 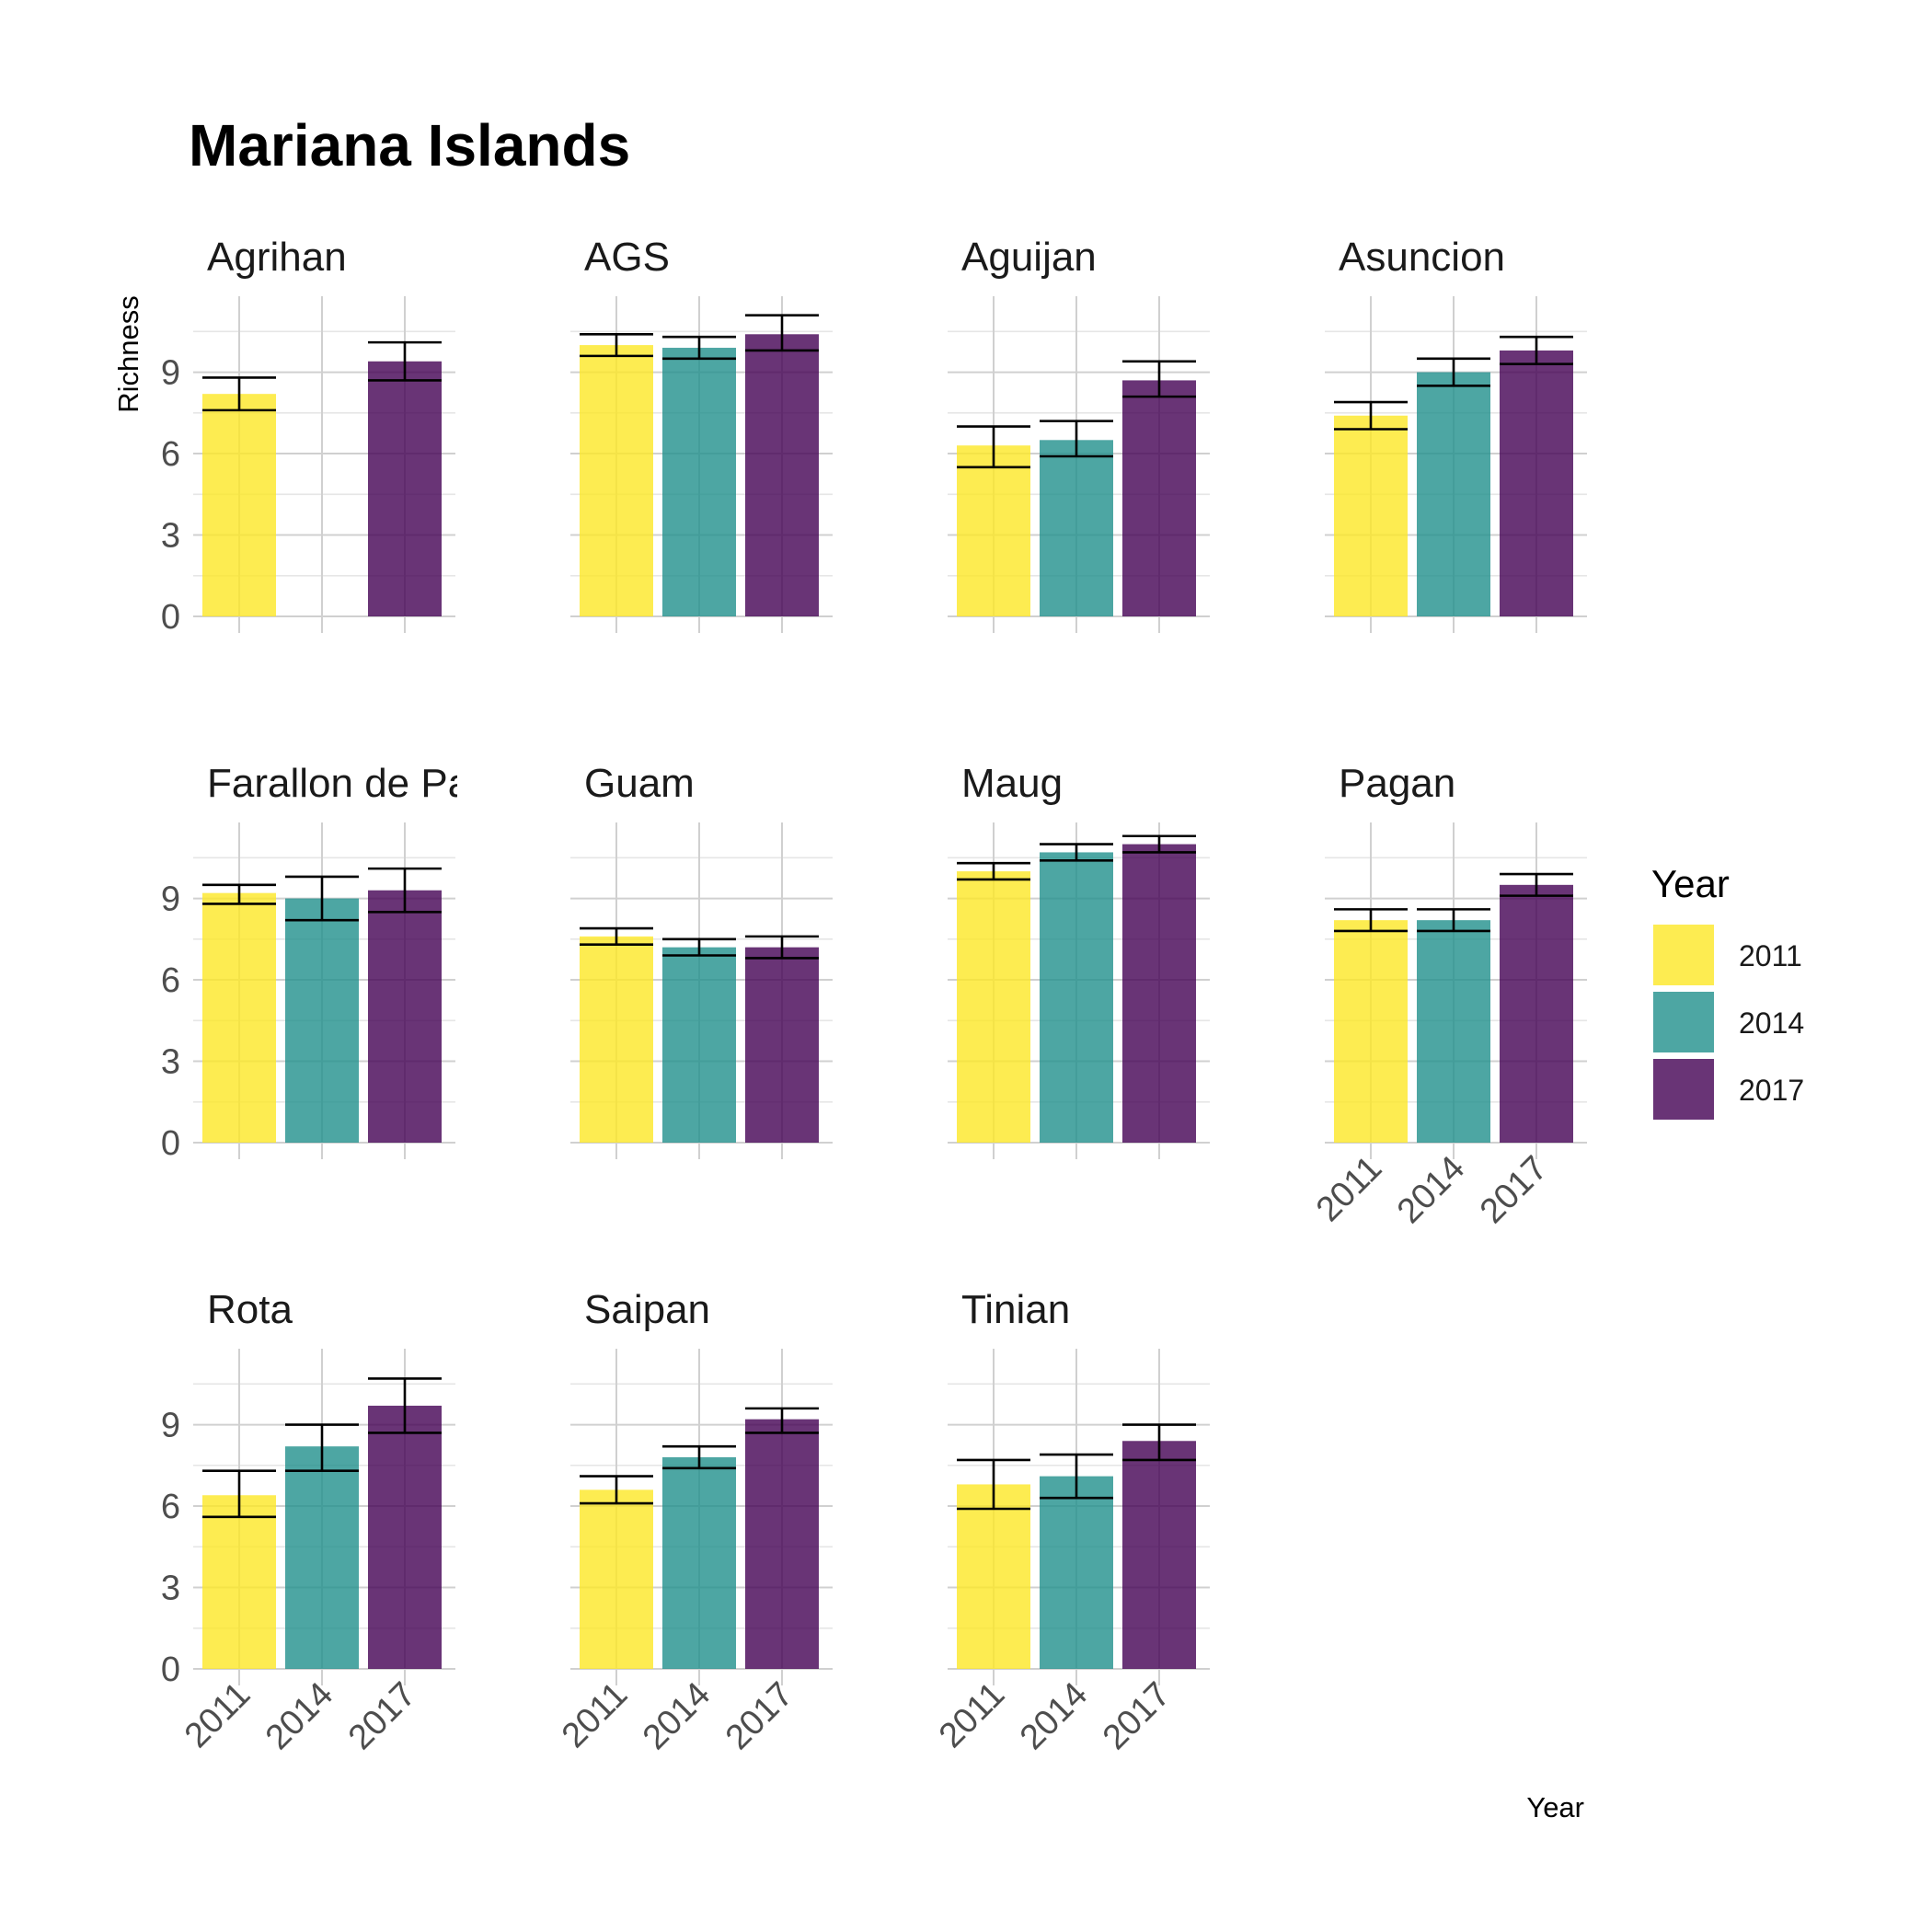 What do you see at coordinates (1079, 434) in the screenshot?
I see `panel-aguijan: Aguijan` at bounding box center [1079, 434].